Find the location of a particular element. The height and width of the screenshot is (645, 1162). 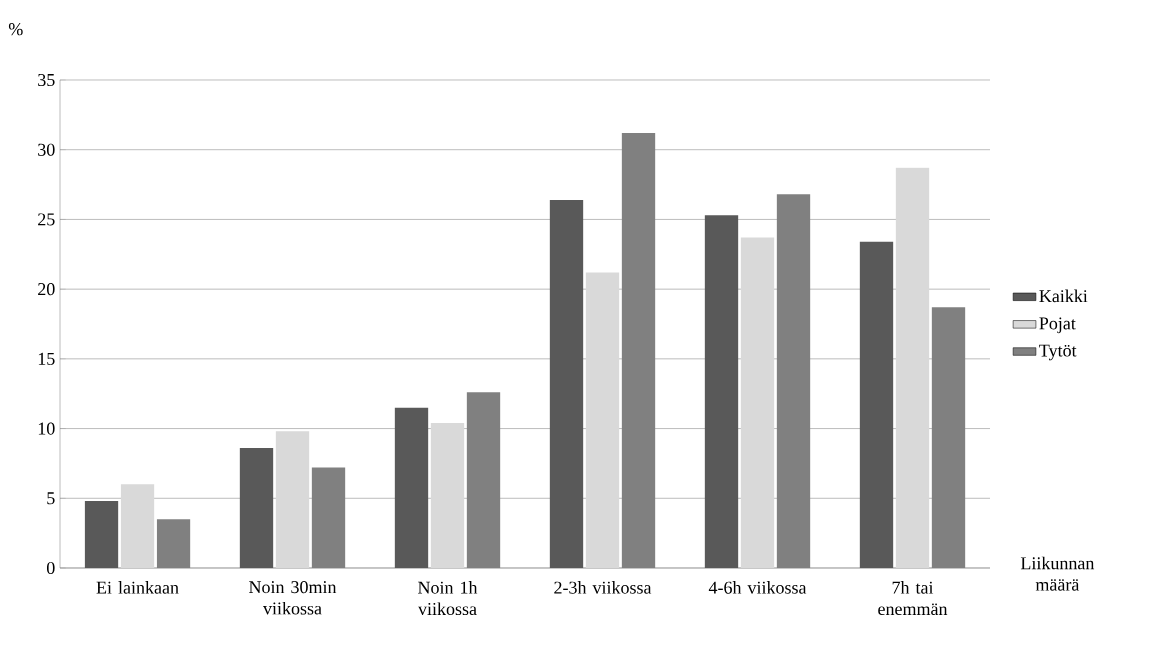

x-tick-label: Ei lainkaan is located at coordinates (137, 587).